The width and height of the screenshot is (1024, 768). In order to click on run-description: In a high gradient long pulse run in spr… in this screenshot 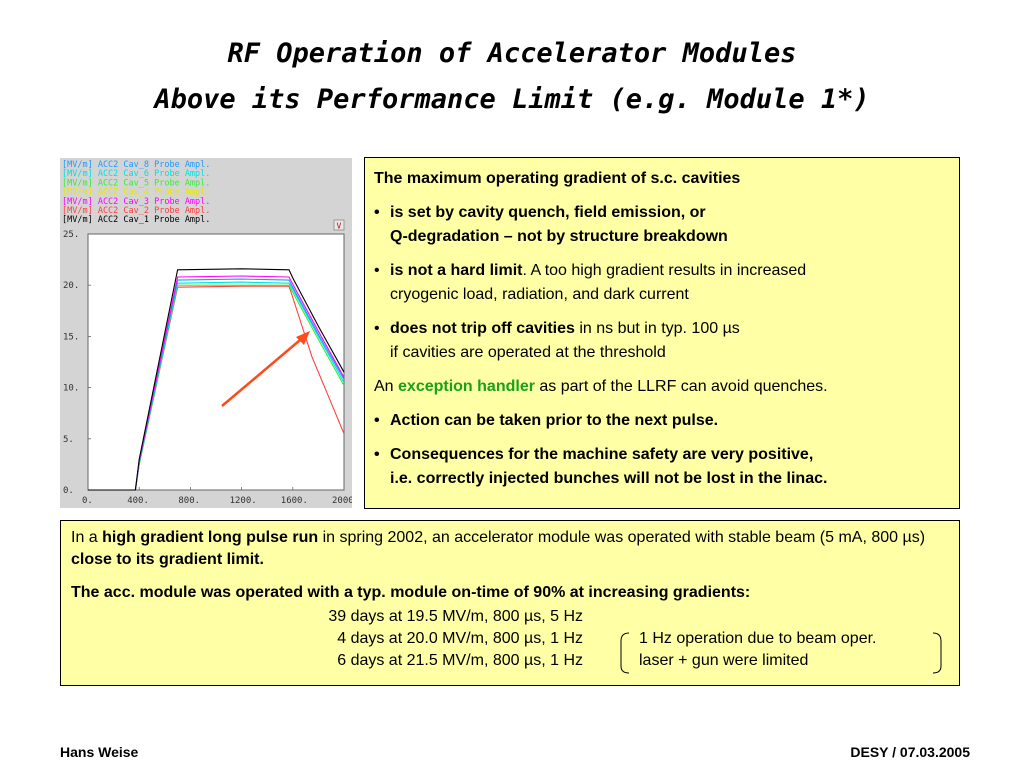, I will do `click(510, 549)`.